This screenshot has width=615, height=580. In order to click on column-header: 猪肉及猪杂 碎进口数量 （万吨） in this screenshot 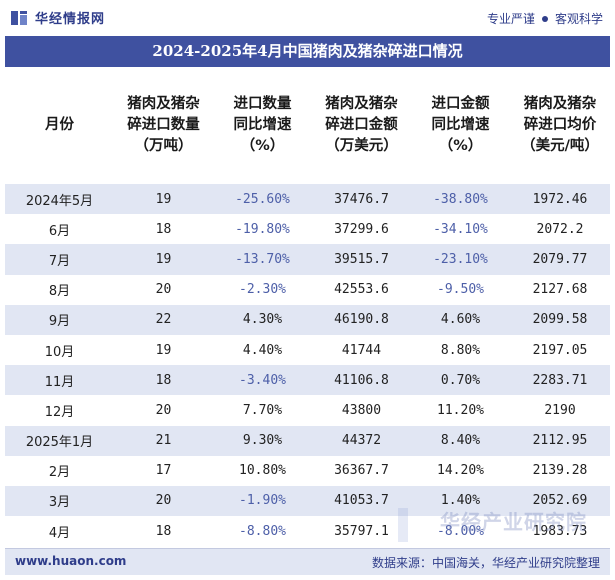, I will do `click(163, 125)`.